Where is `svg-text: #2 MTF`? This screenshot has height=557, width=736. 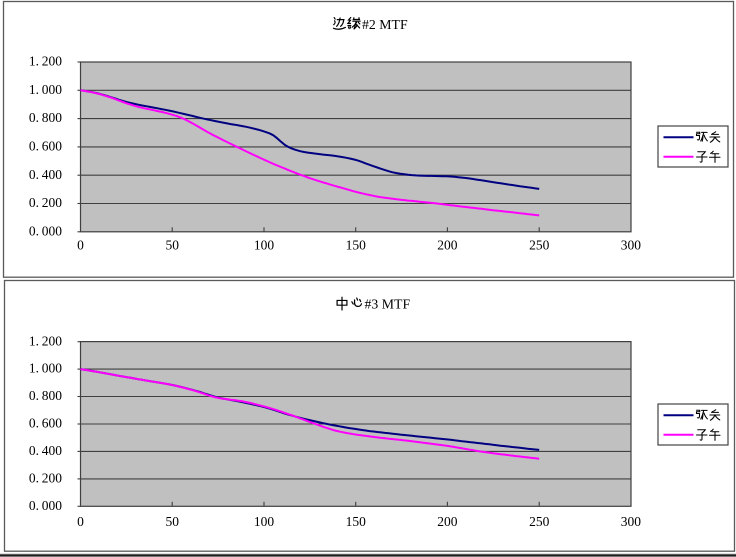 svg-text: #2 MTF is located at coordinates (385, 24).